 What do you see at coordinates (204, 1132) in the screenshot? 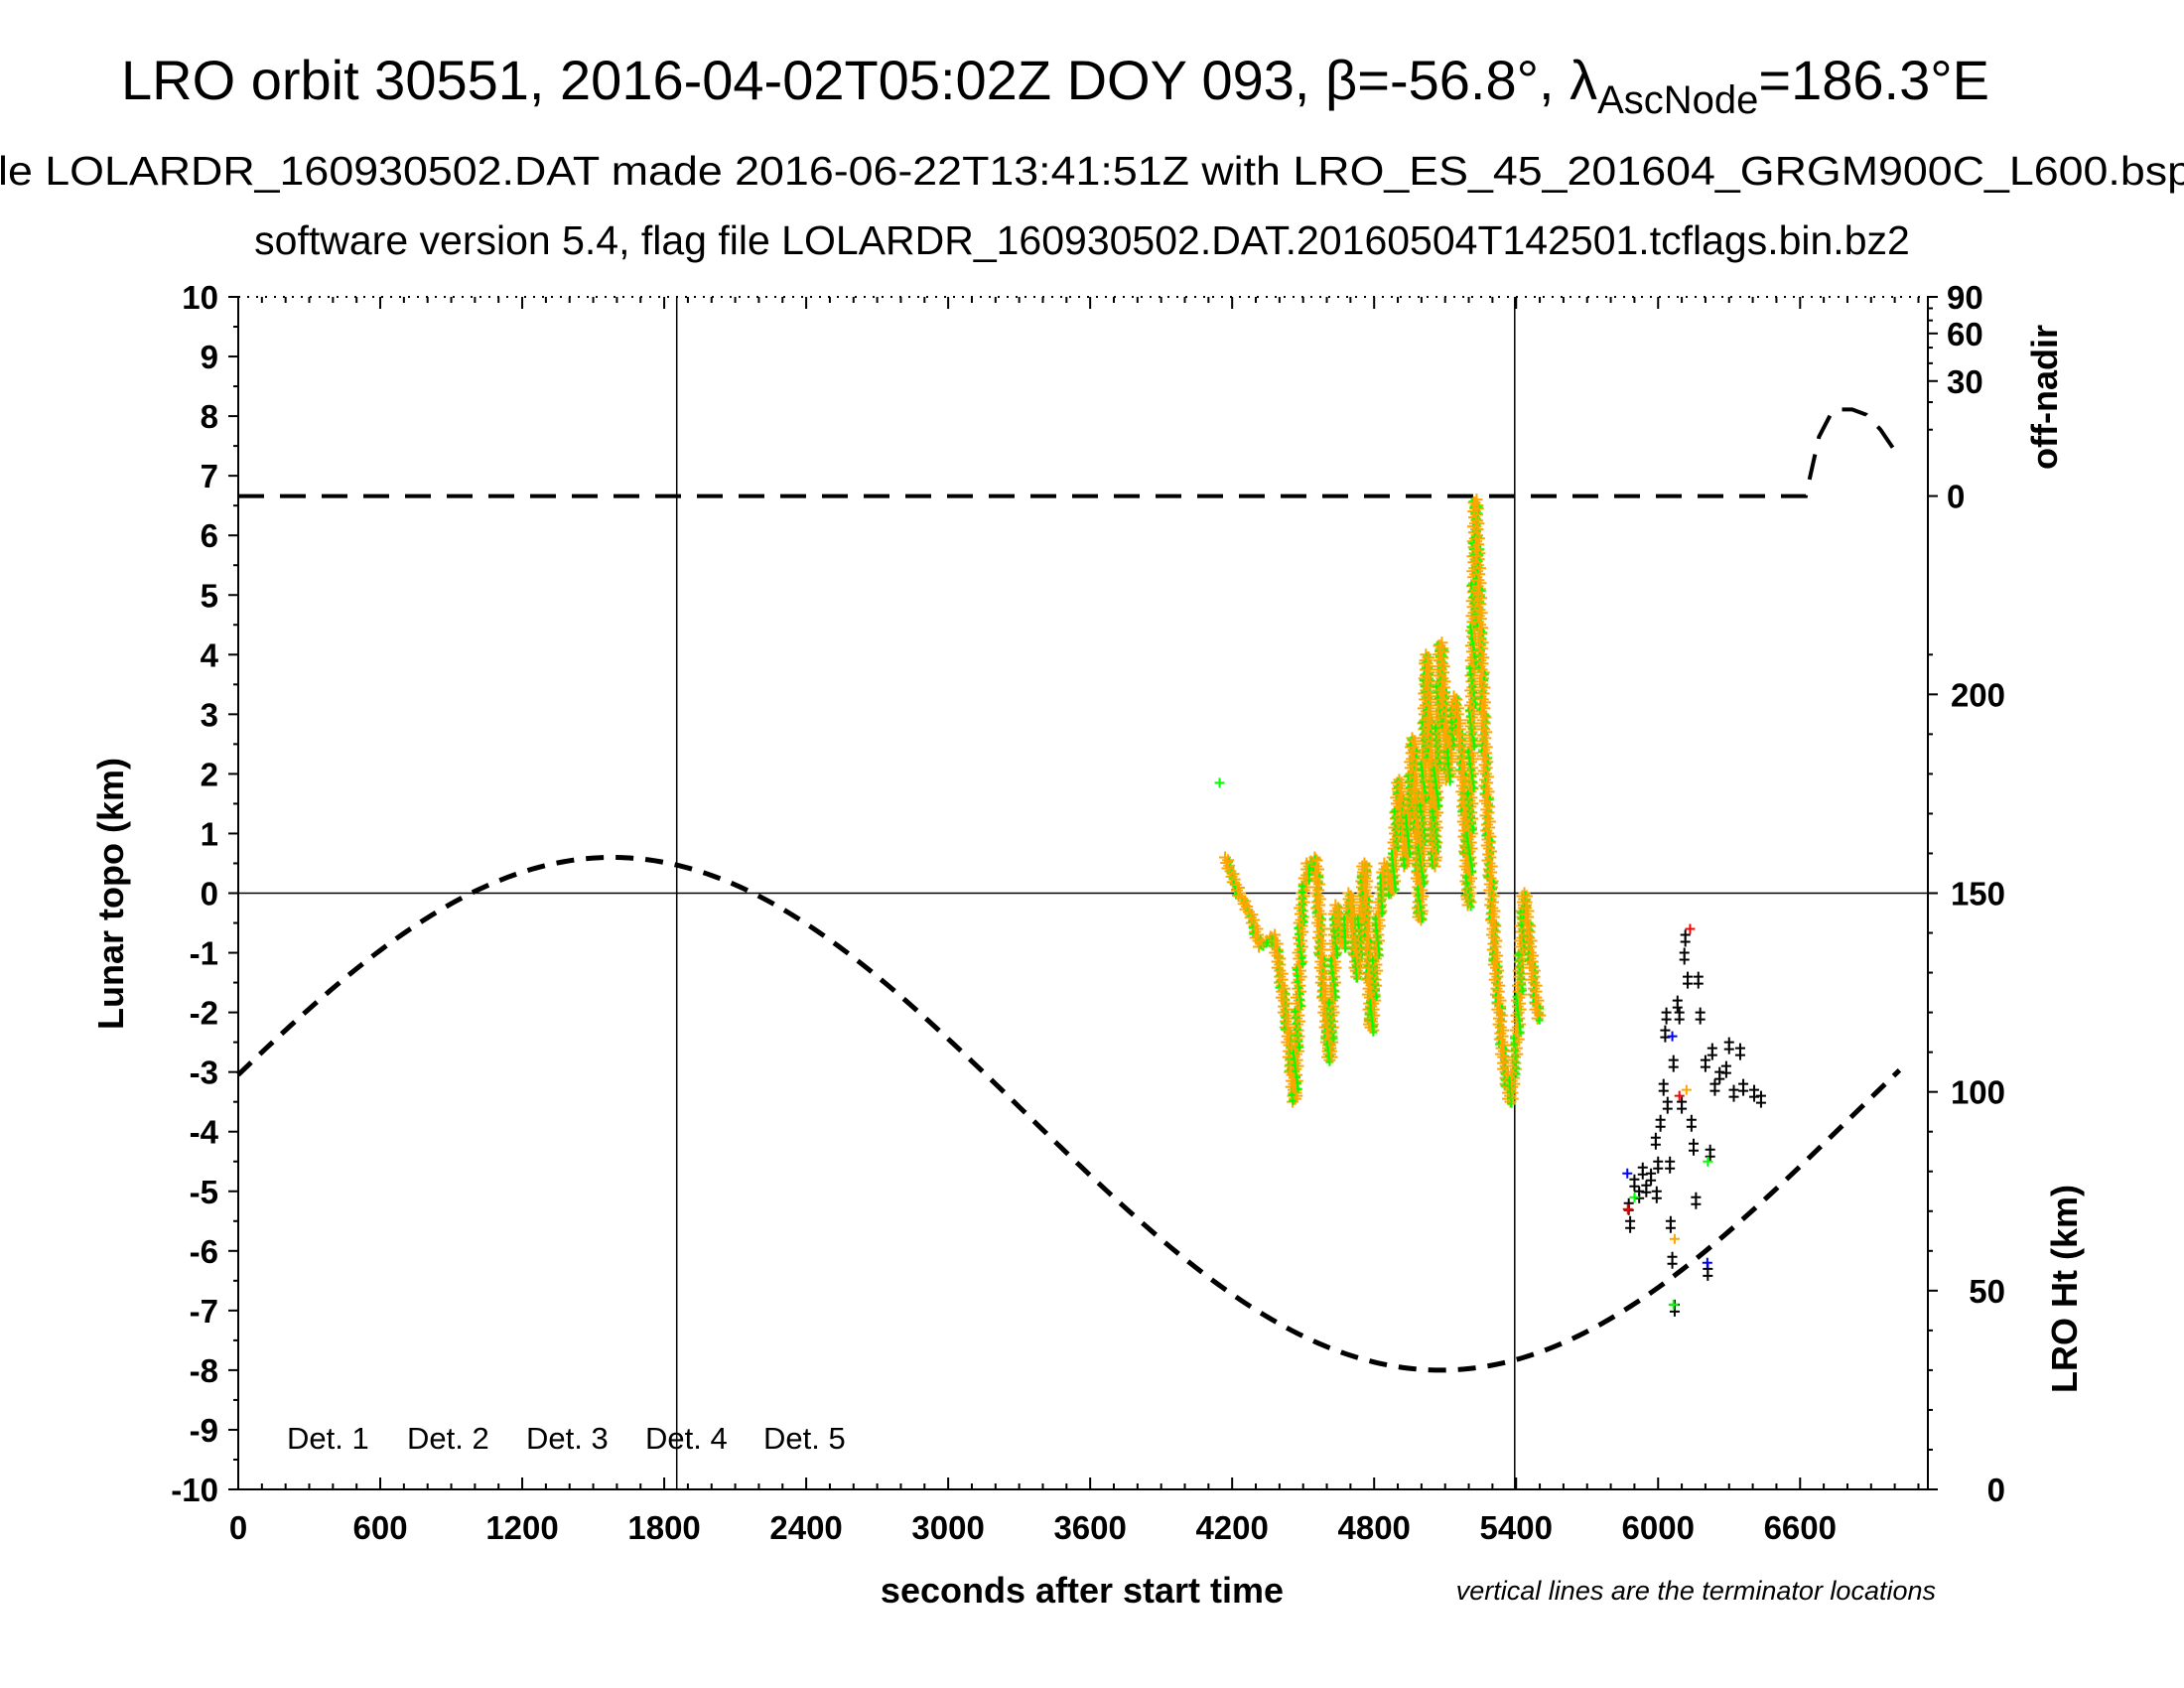
I see `y-tick-label: -4` at bounding box center [204, 1132].